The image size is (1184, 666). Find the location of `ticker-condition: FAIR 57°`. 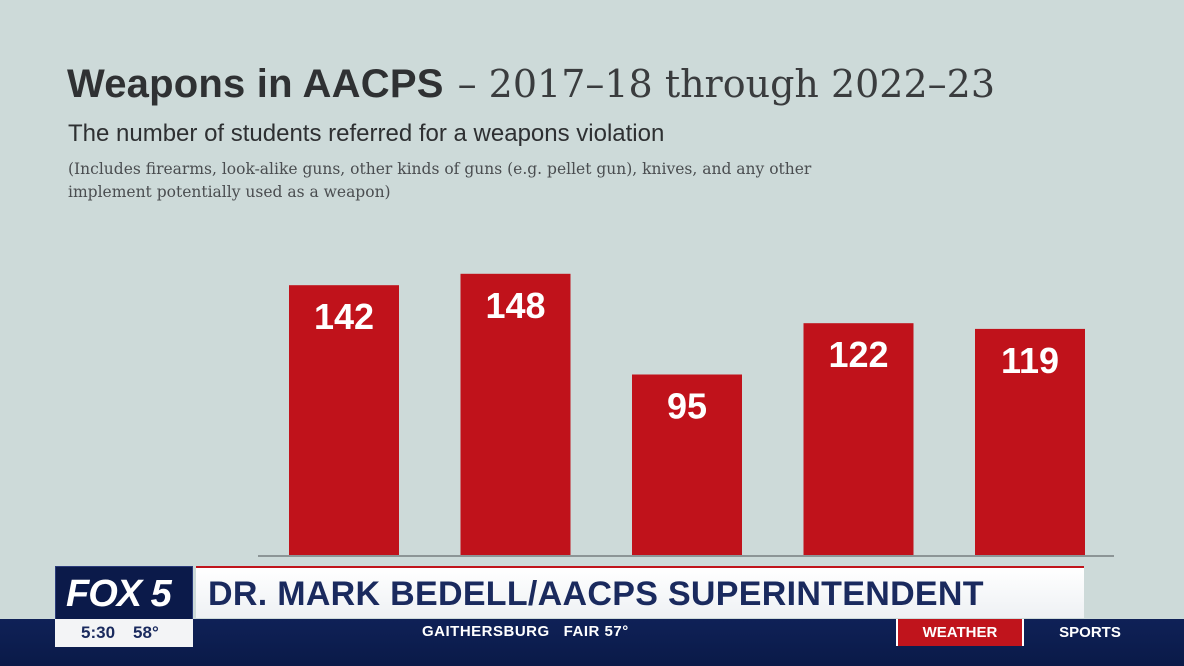

ticker-condition: FAIR 57° is located at coordinates (596, 631).